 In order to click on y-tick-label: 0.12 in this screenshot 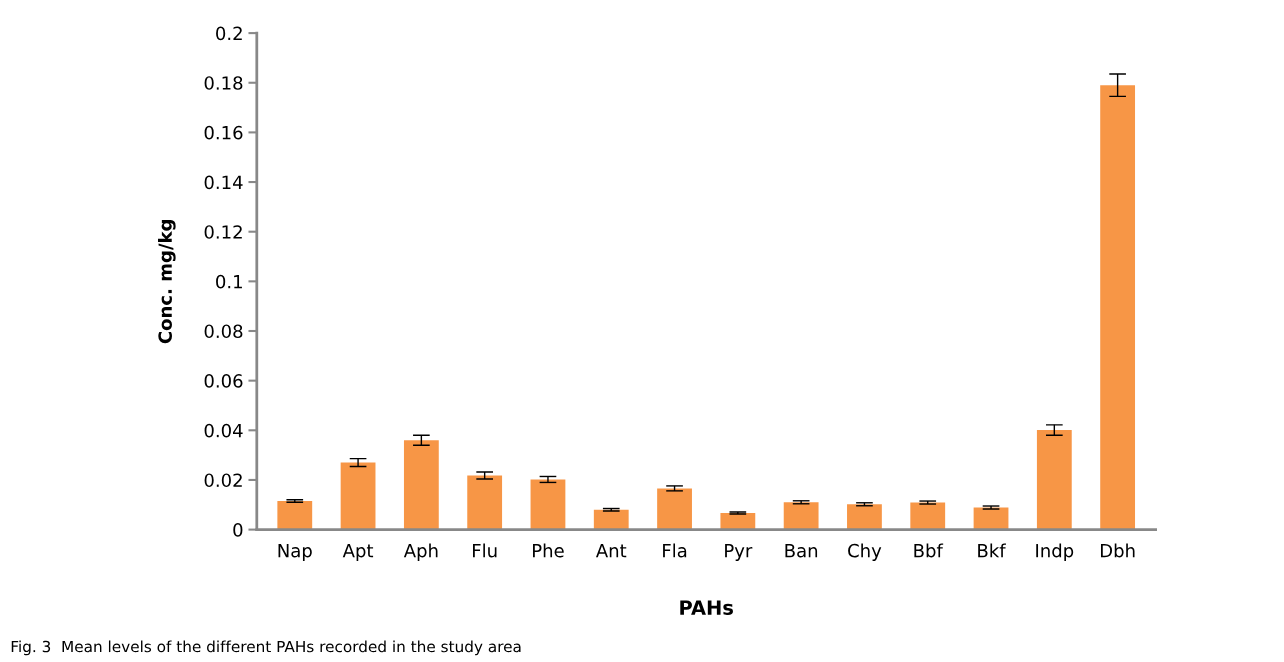, I will do `click(223, 232)`.